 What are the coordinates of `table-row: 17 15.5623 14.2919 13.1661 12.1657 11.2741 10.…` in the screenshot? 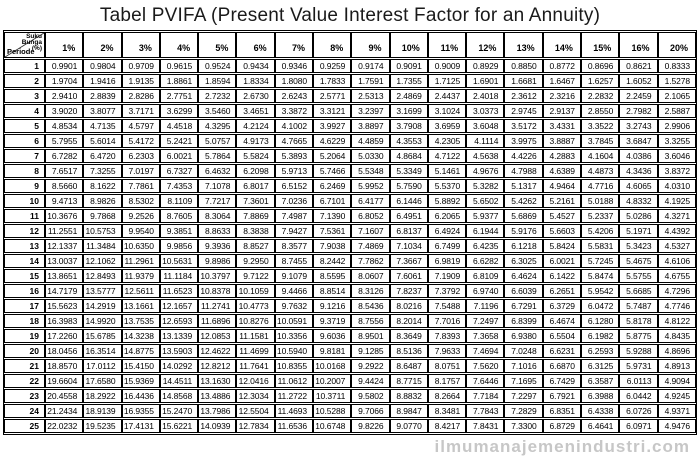 It's located at (350, 306).